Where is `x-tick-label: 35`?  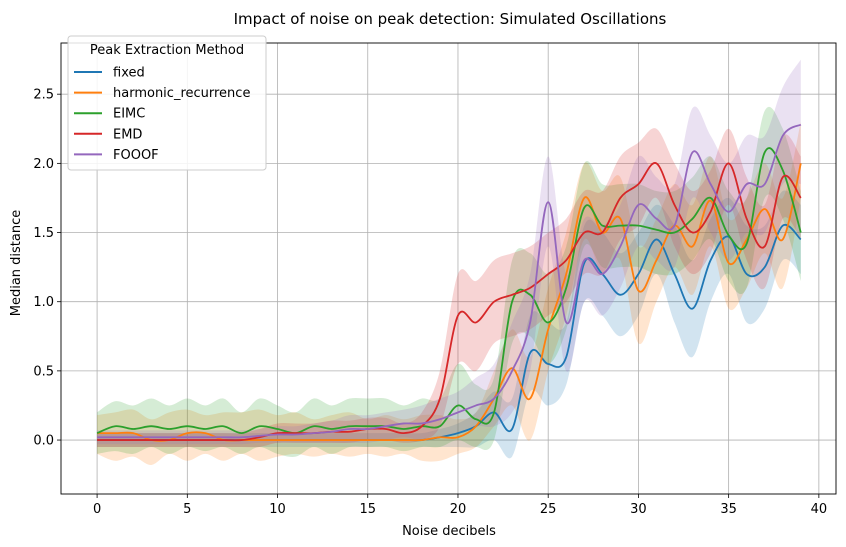 x-tick-label: 35 is located at coordinates (728, 509).